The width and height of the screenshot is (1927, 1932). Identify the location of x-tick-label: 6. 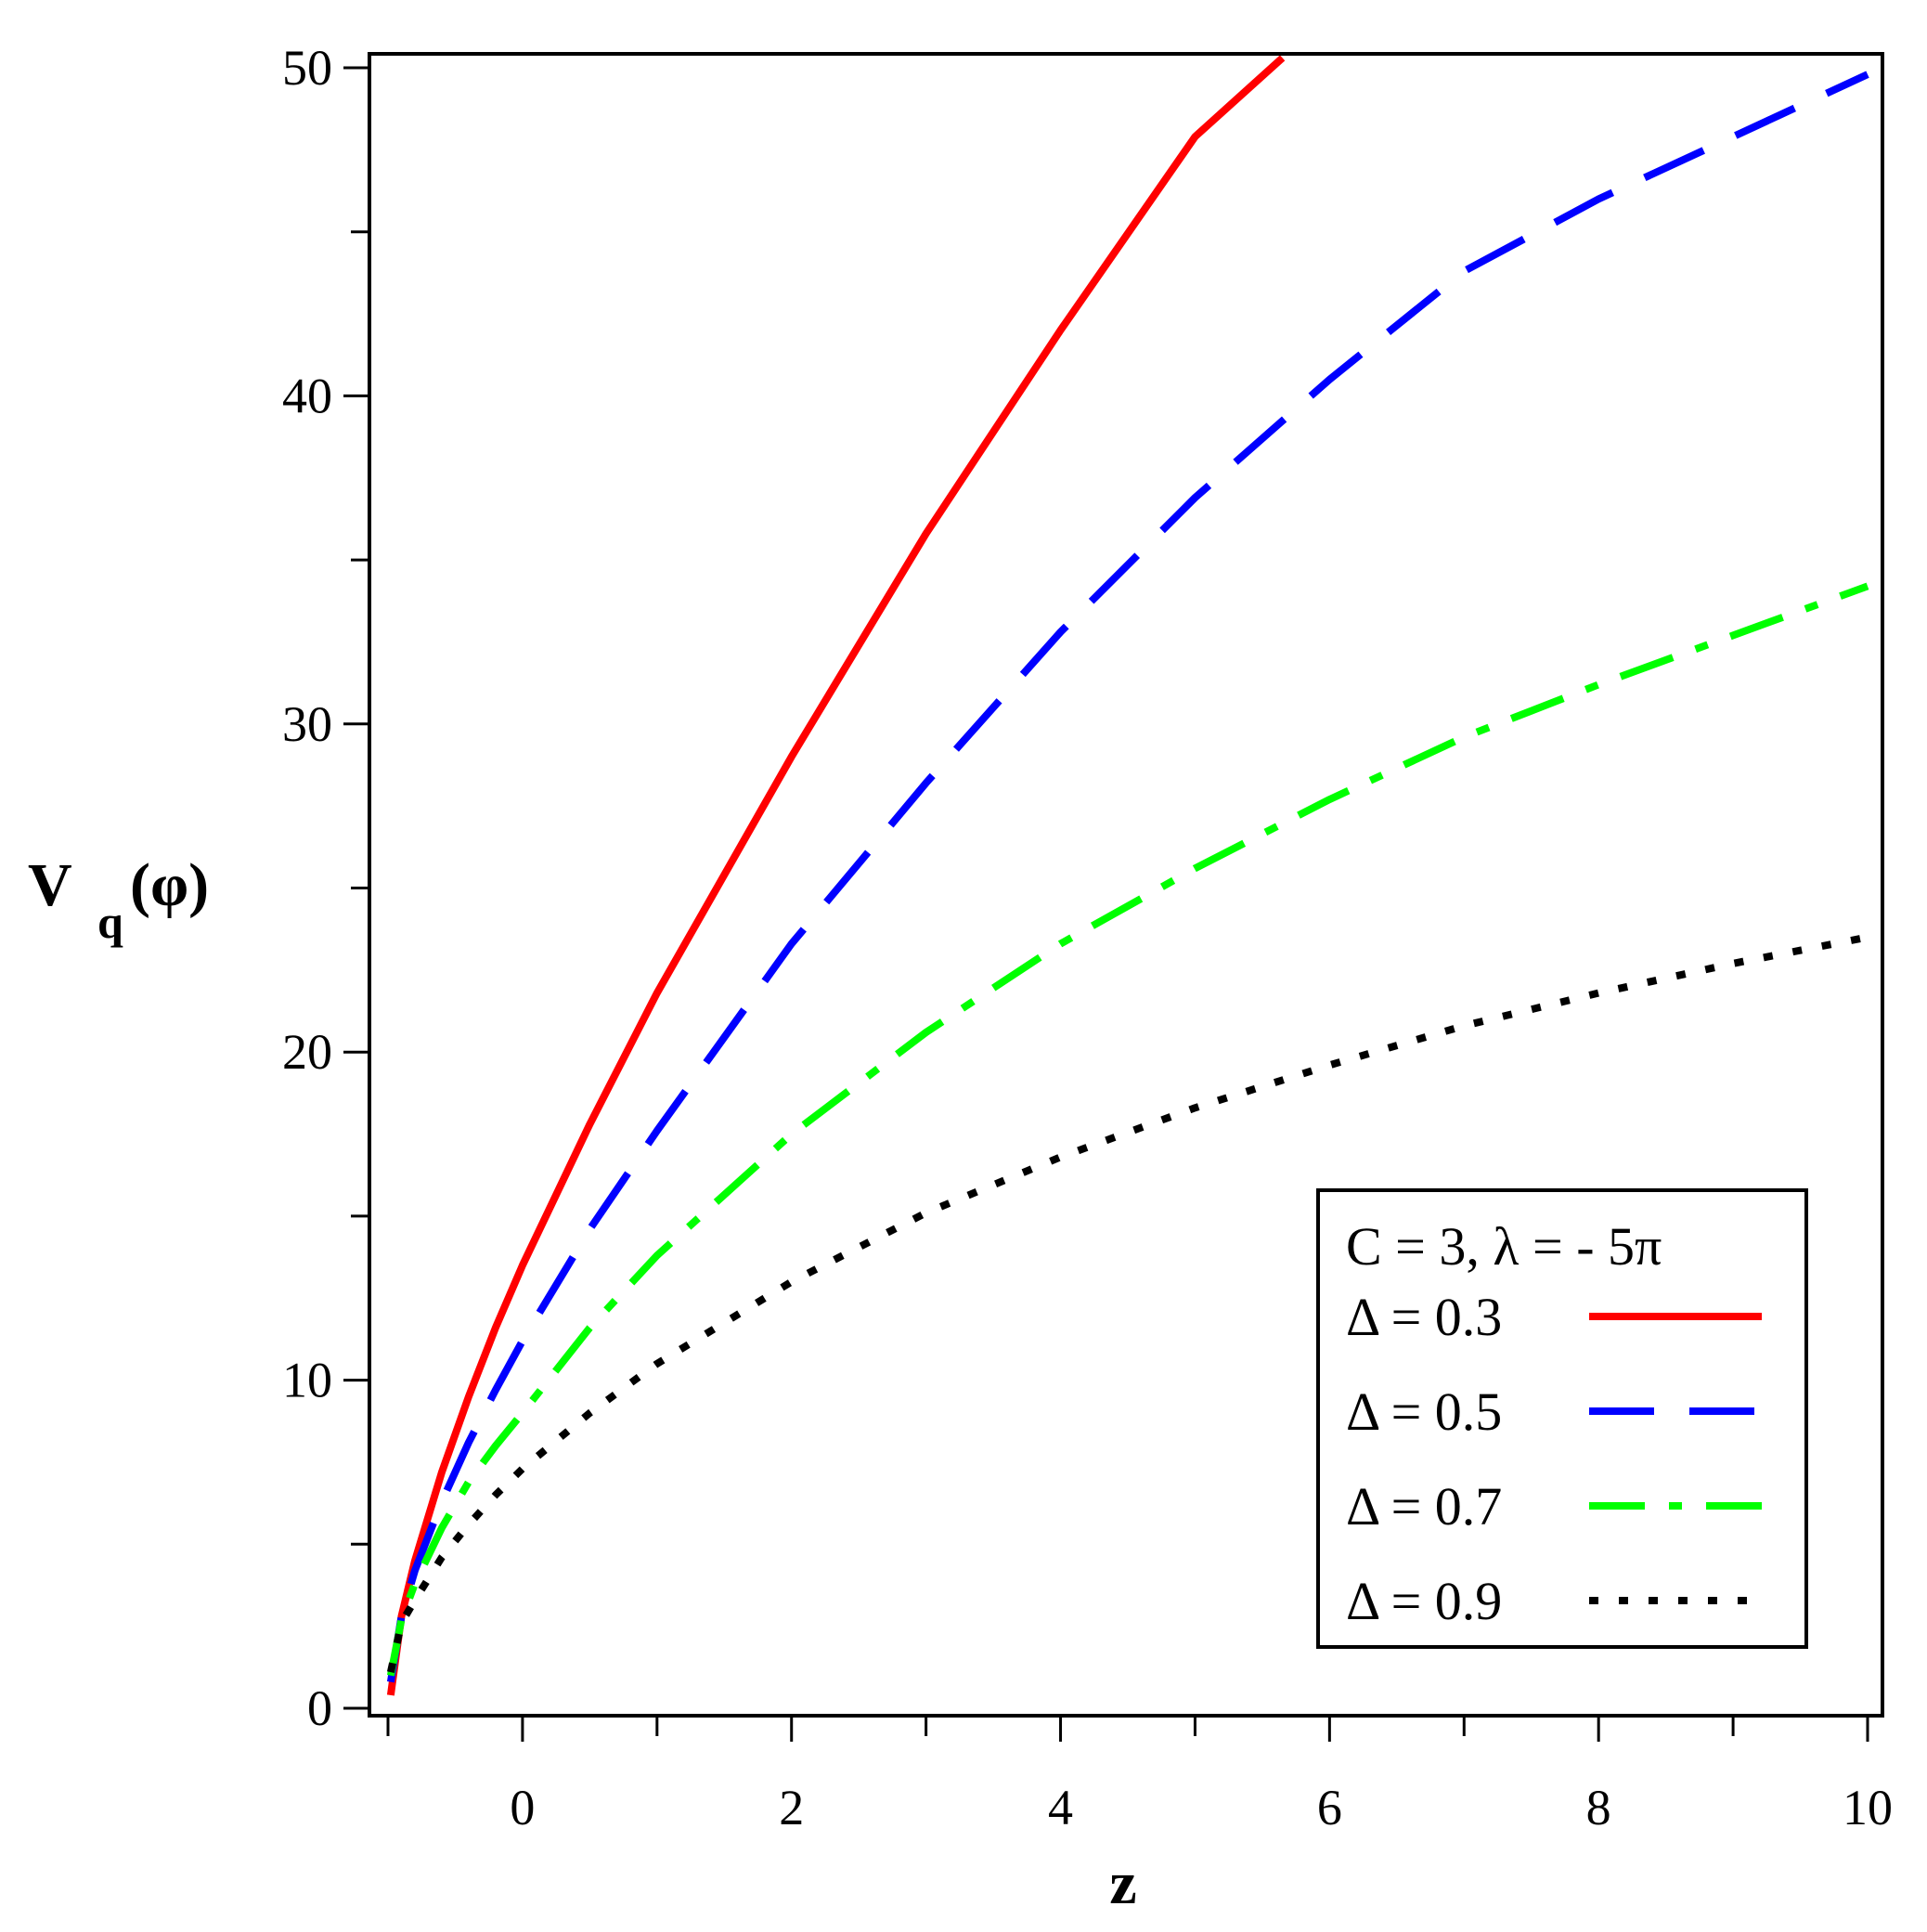
(1329, 1807).